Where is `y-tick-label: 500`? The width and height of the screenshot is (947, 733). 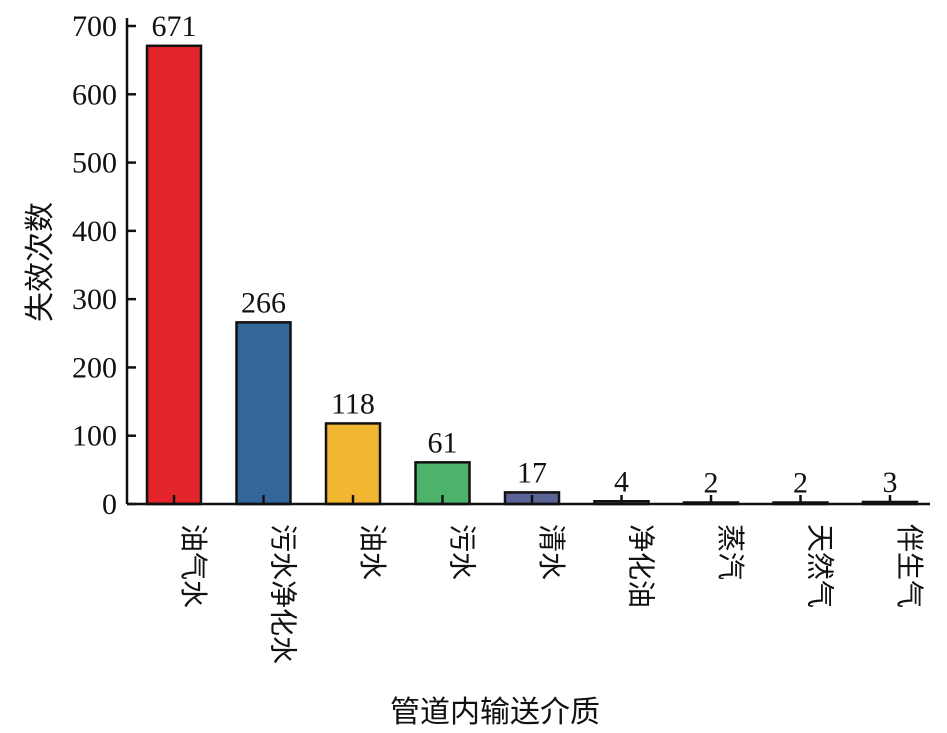 y-tick-label: 500 is located at coordinates (94, 163).